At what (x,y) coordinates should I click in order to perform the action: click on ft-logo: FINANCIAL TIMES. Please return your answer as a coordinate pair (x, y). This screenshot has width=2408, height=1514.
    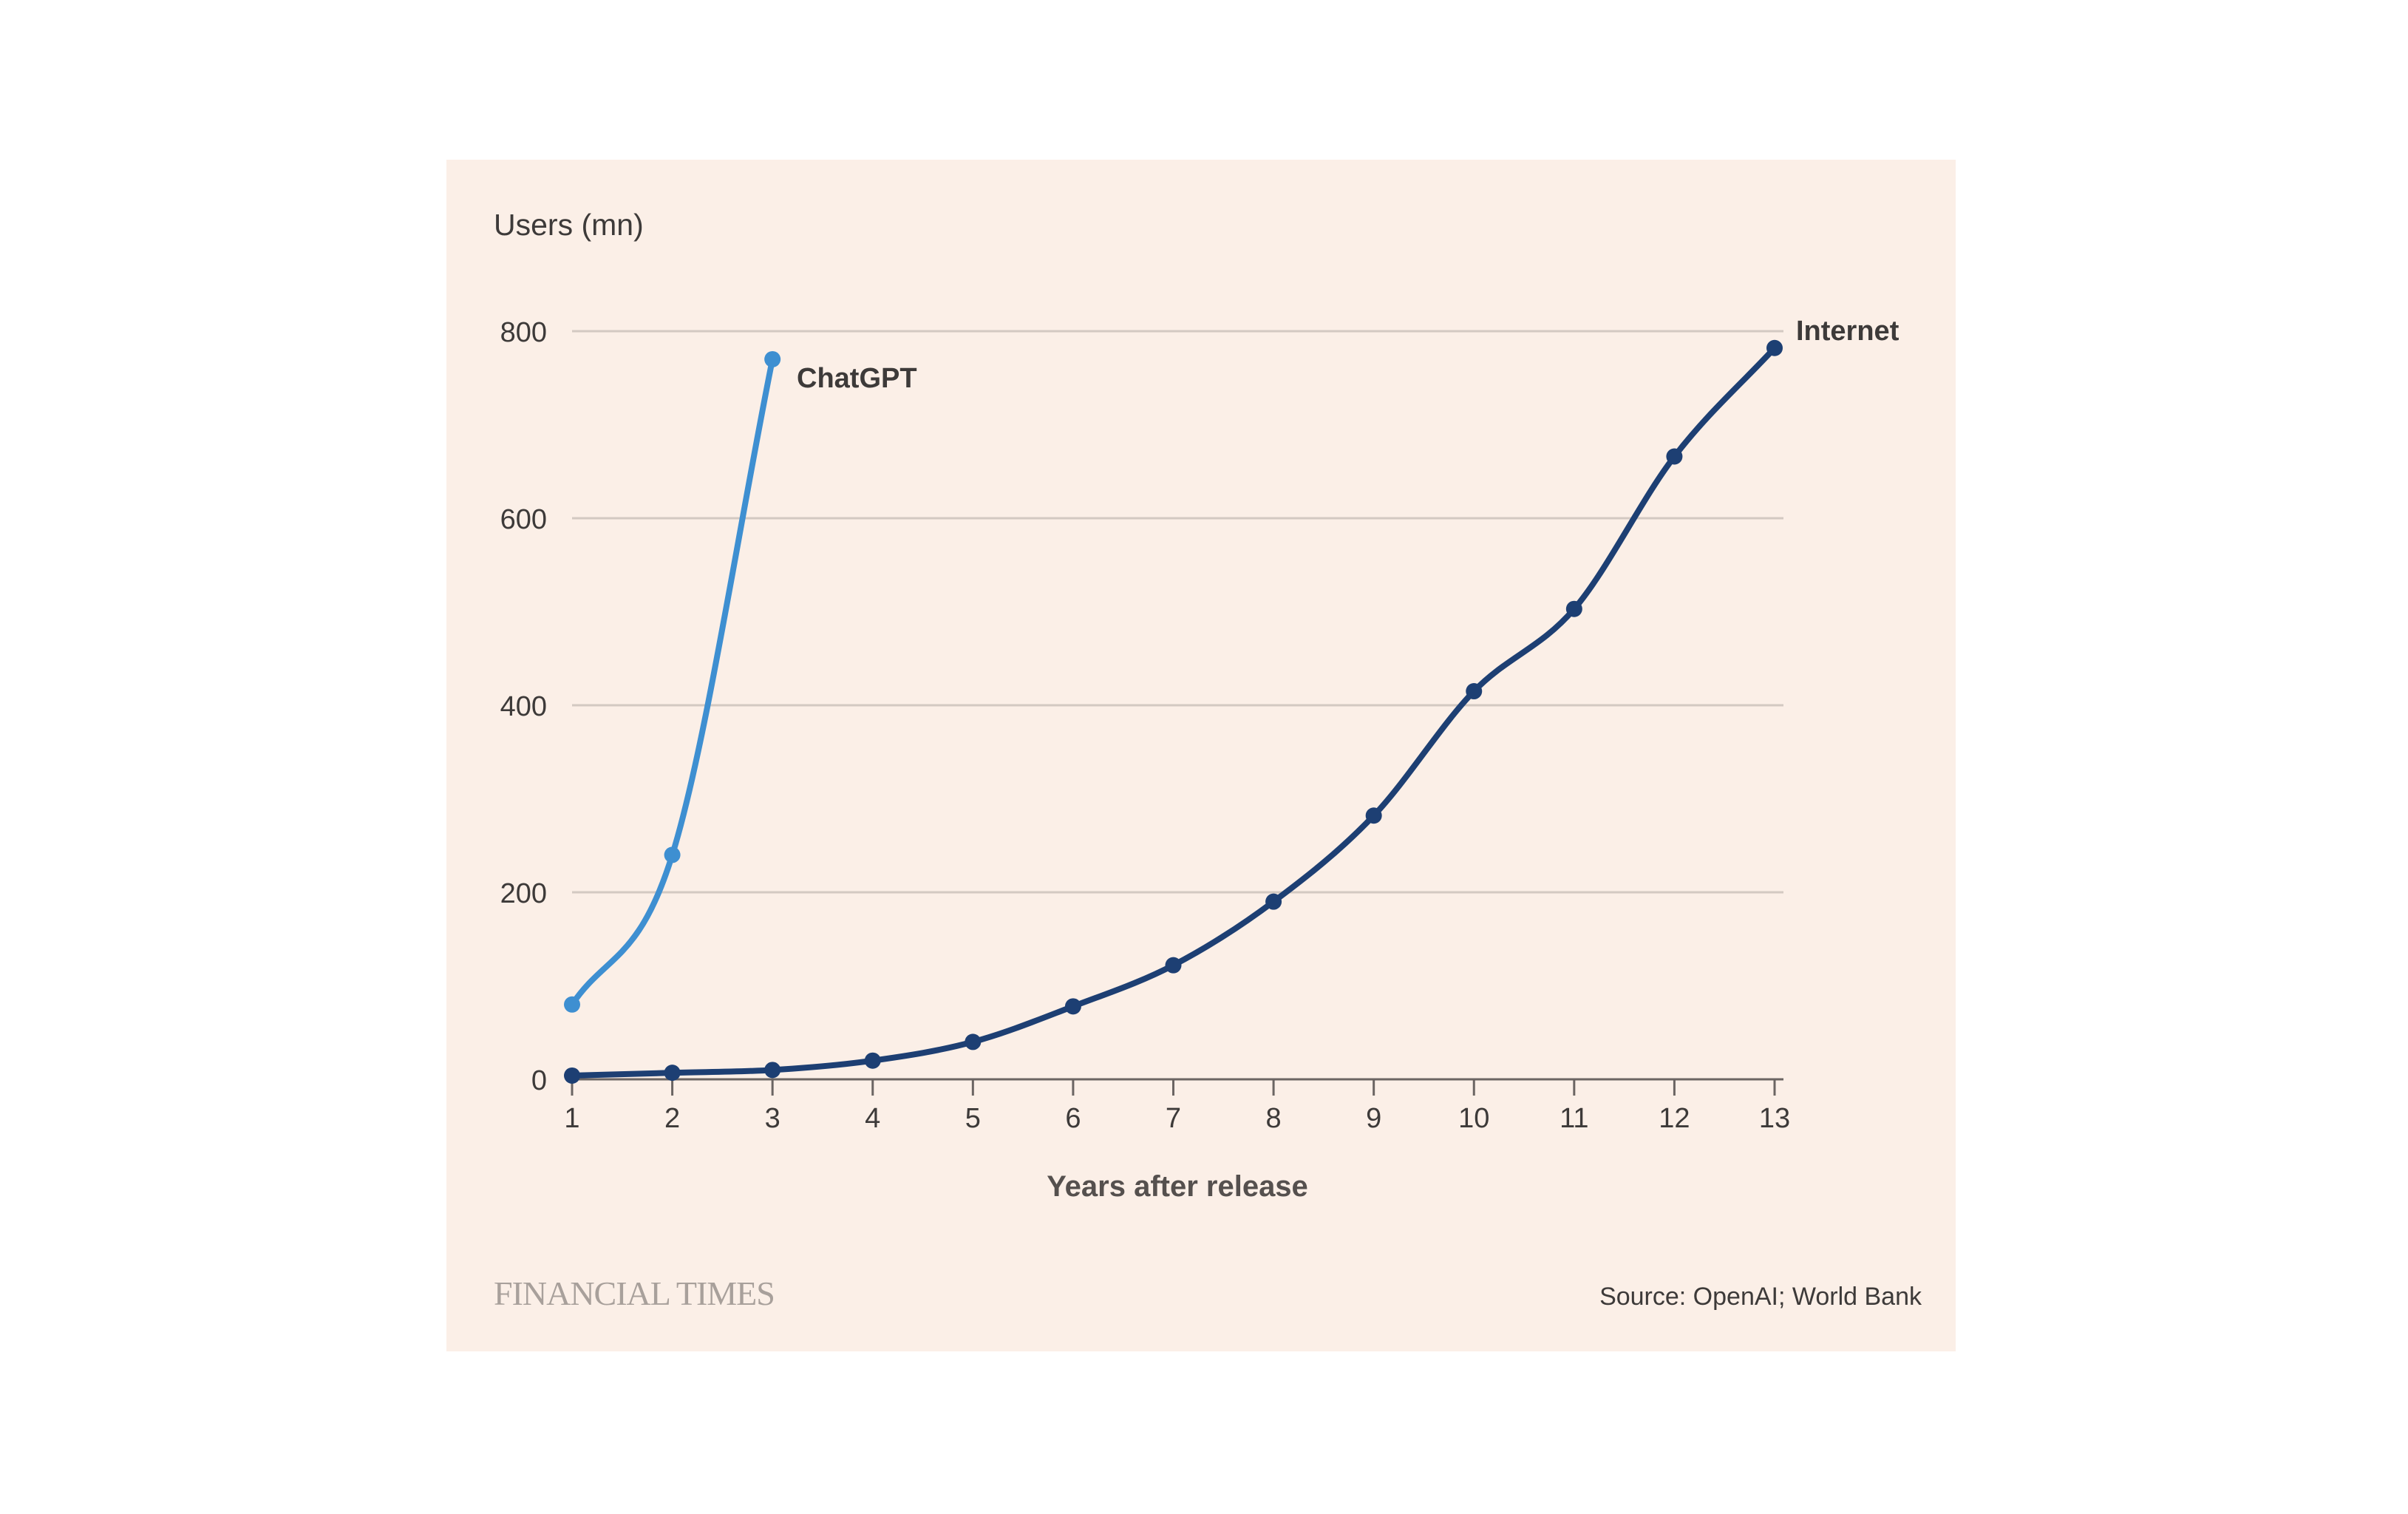
    Looking at the image, I should click on (634, 1293).